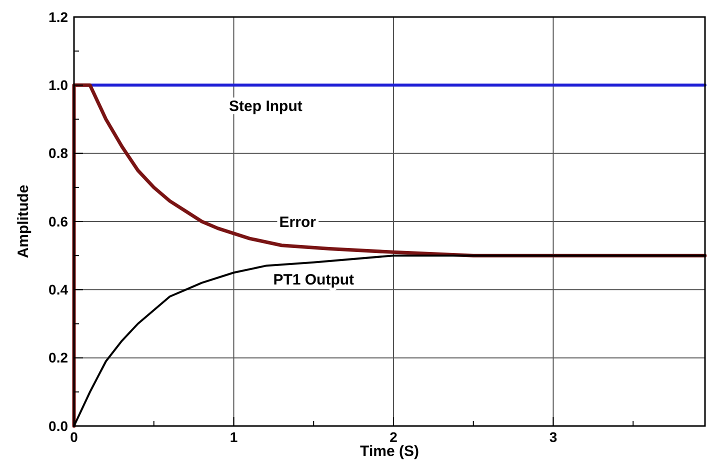 This screenshot has height=462, width=707. I want to click on x-tick-label: 1, so click(234, 437).